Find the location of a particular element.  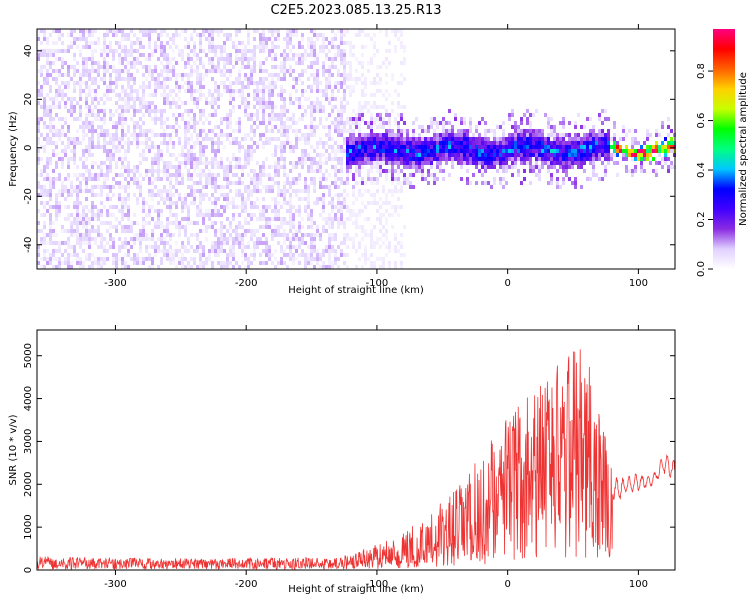

spectrogram-x-axis-label: Height of straight line (km) is located at coordinates (356, 290).